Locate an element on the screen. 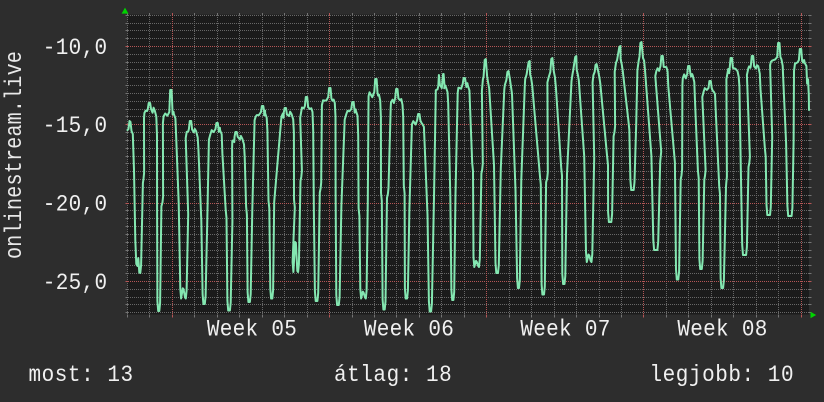 The width and height of the screenshot is (824, 402). svg-text: -15,0 is located at coordinates (75, 126).